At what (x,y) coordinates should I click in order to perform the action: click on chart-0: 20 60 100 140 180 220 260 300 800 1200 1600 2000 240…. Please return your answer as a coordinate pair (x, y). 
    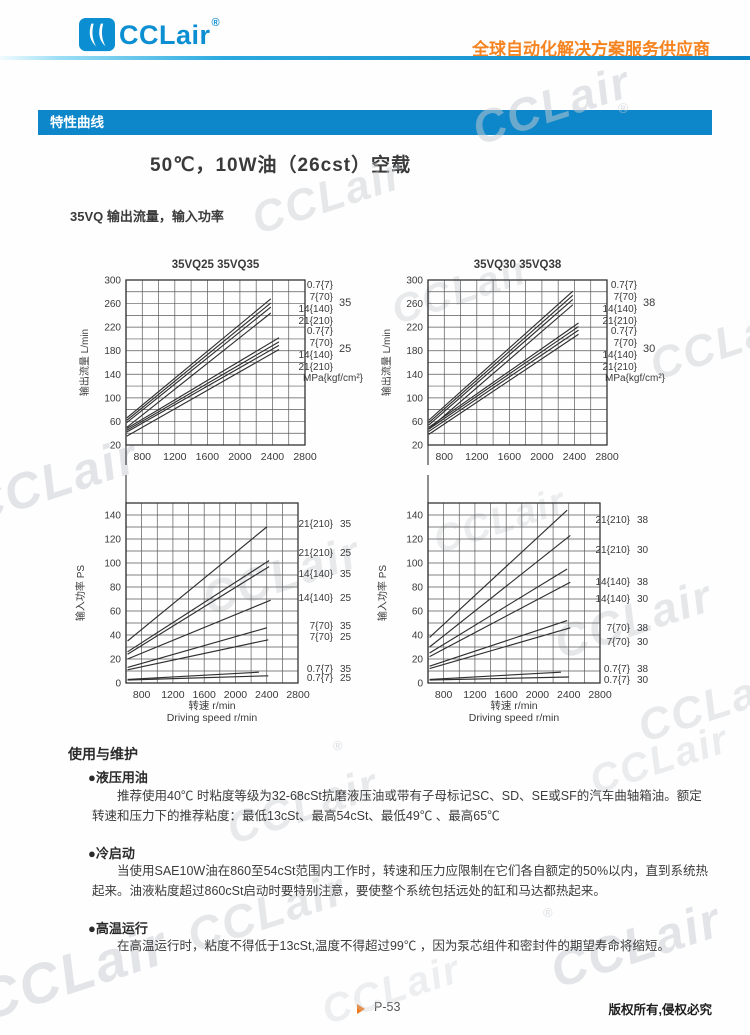
    Looking at the image, I should click on (221, 362).